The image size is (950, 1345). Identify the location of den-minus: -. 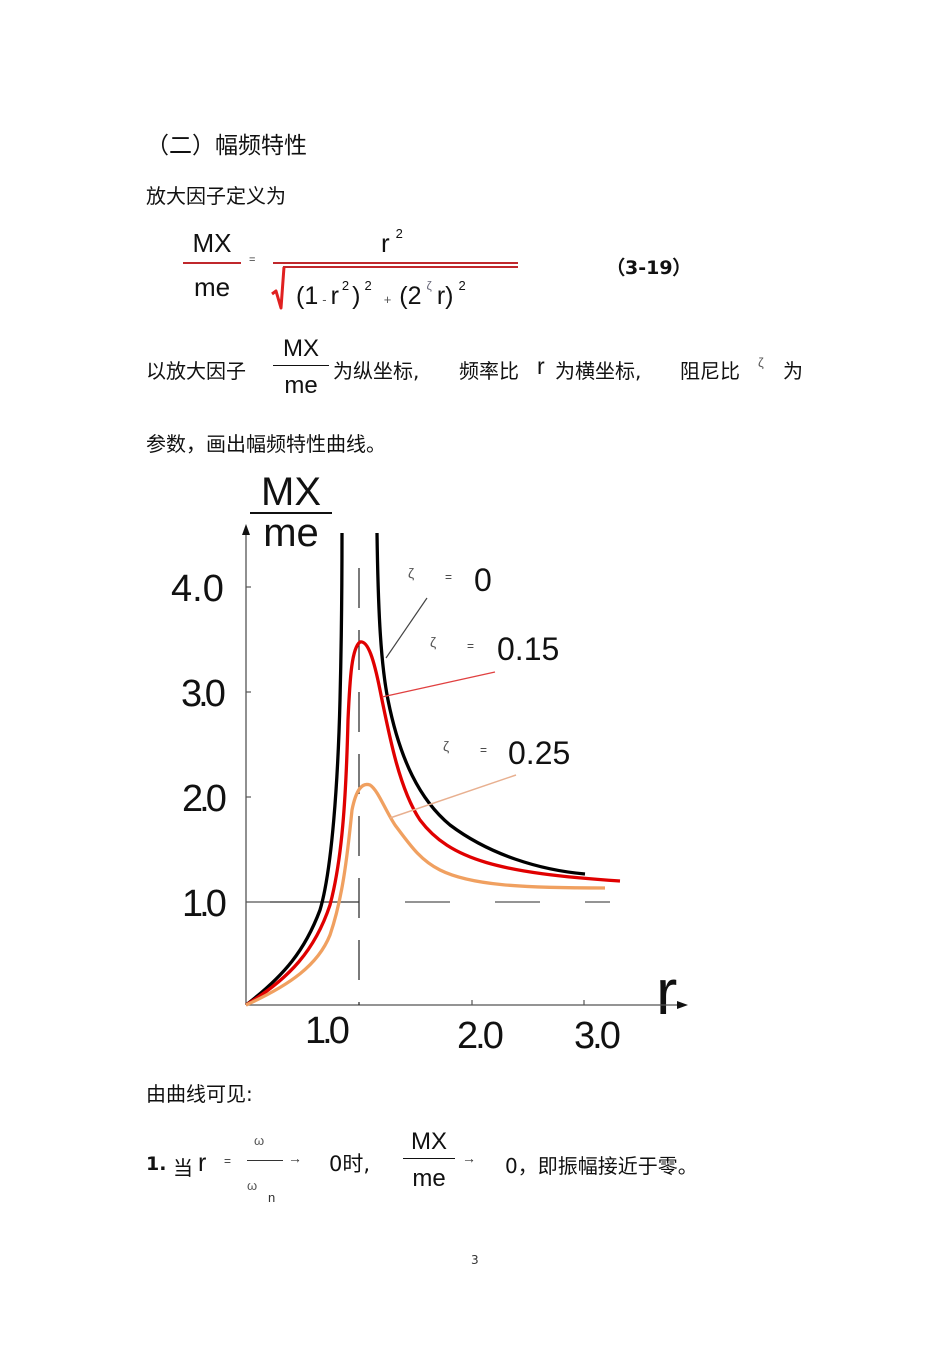
(324, 299).